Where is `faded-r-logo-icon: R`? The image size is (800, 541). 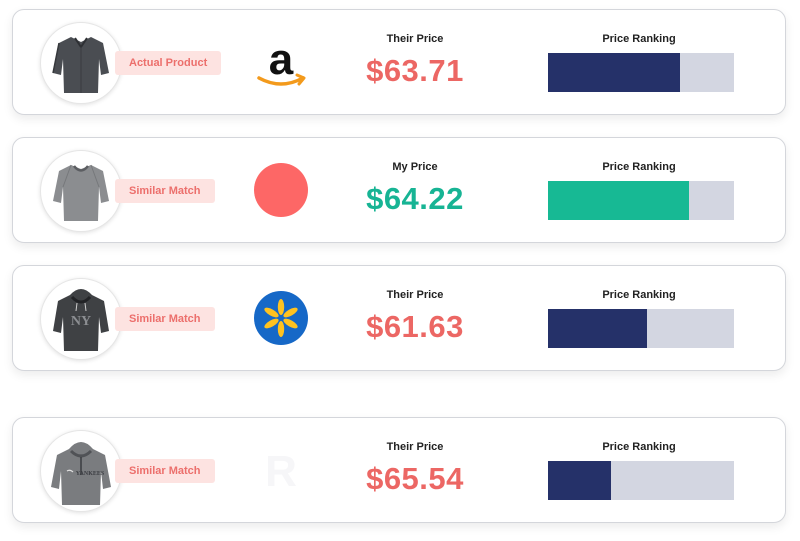 faded-r-logo-icon: R is located at coordinates (281, 470).